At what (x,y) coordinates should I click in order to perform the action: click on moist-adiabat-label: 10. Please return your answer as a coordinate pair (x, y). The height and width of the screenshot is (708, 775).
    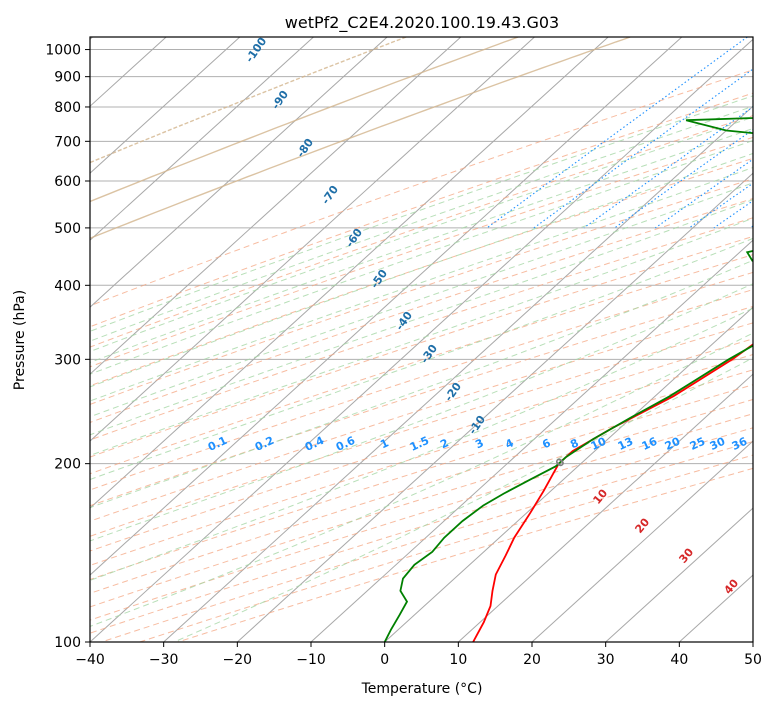
    Looking at the image, I should click on (600, 496).